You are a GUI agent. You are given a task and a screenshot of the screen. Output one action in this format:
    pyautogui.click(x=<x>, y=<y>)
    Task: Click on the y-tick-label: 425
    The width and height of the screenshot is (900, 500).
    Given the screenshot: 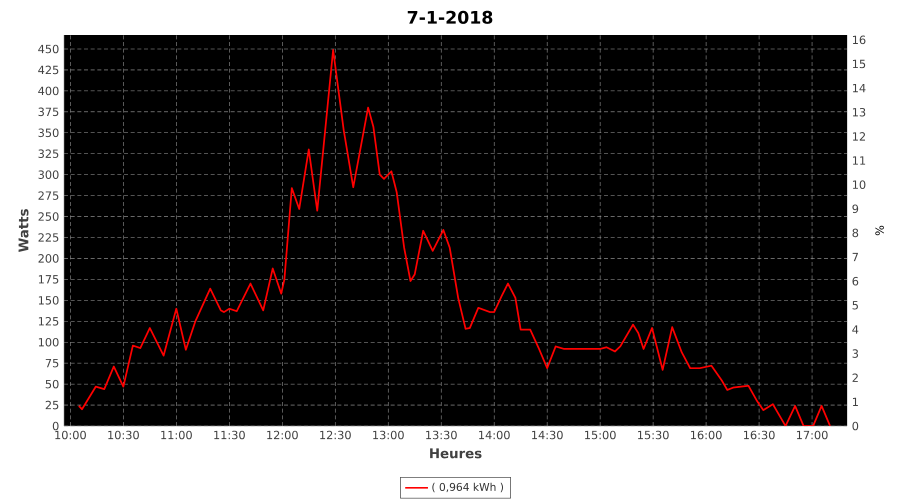 What is the action you would take?
    pyautogui.click(x=48, y=70)
    